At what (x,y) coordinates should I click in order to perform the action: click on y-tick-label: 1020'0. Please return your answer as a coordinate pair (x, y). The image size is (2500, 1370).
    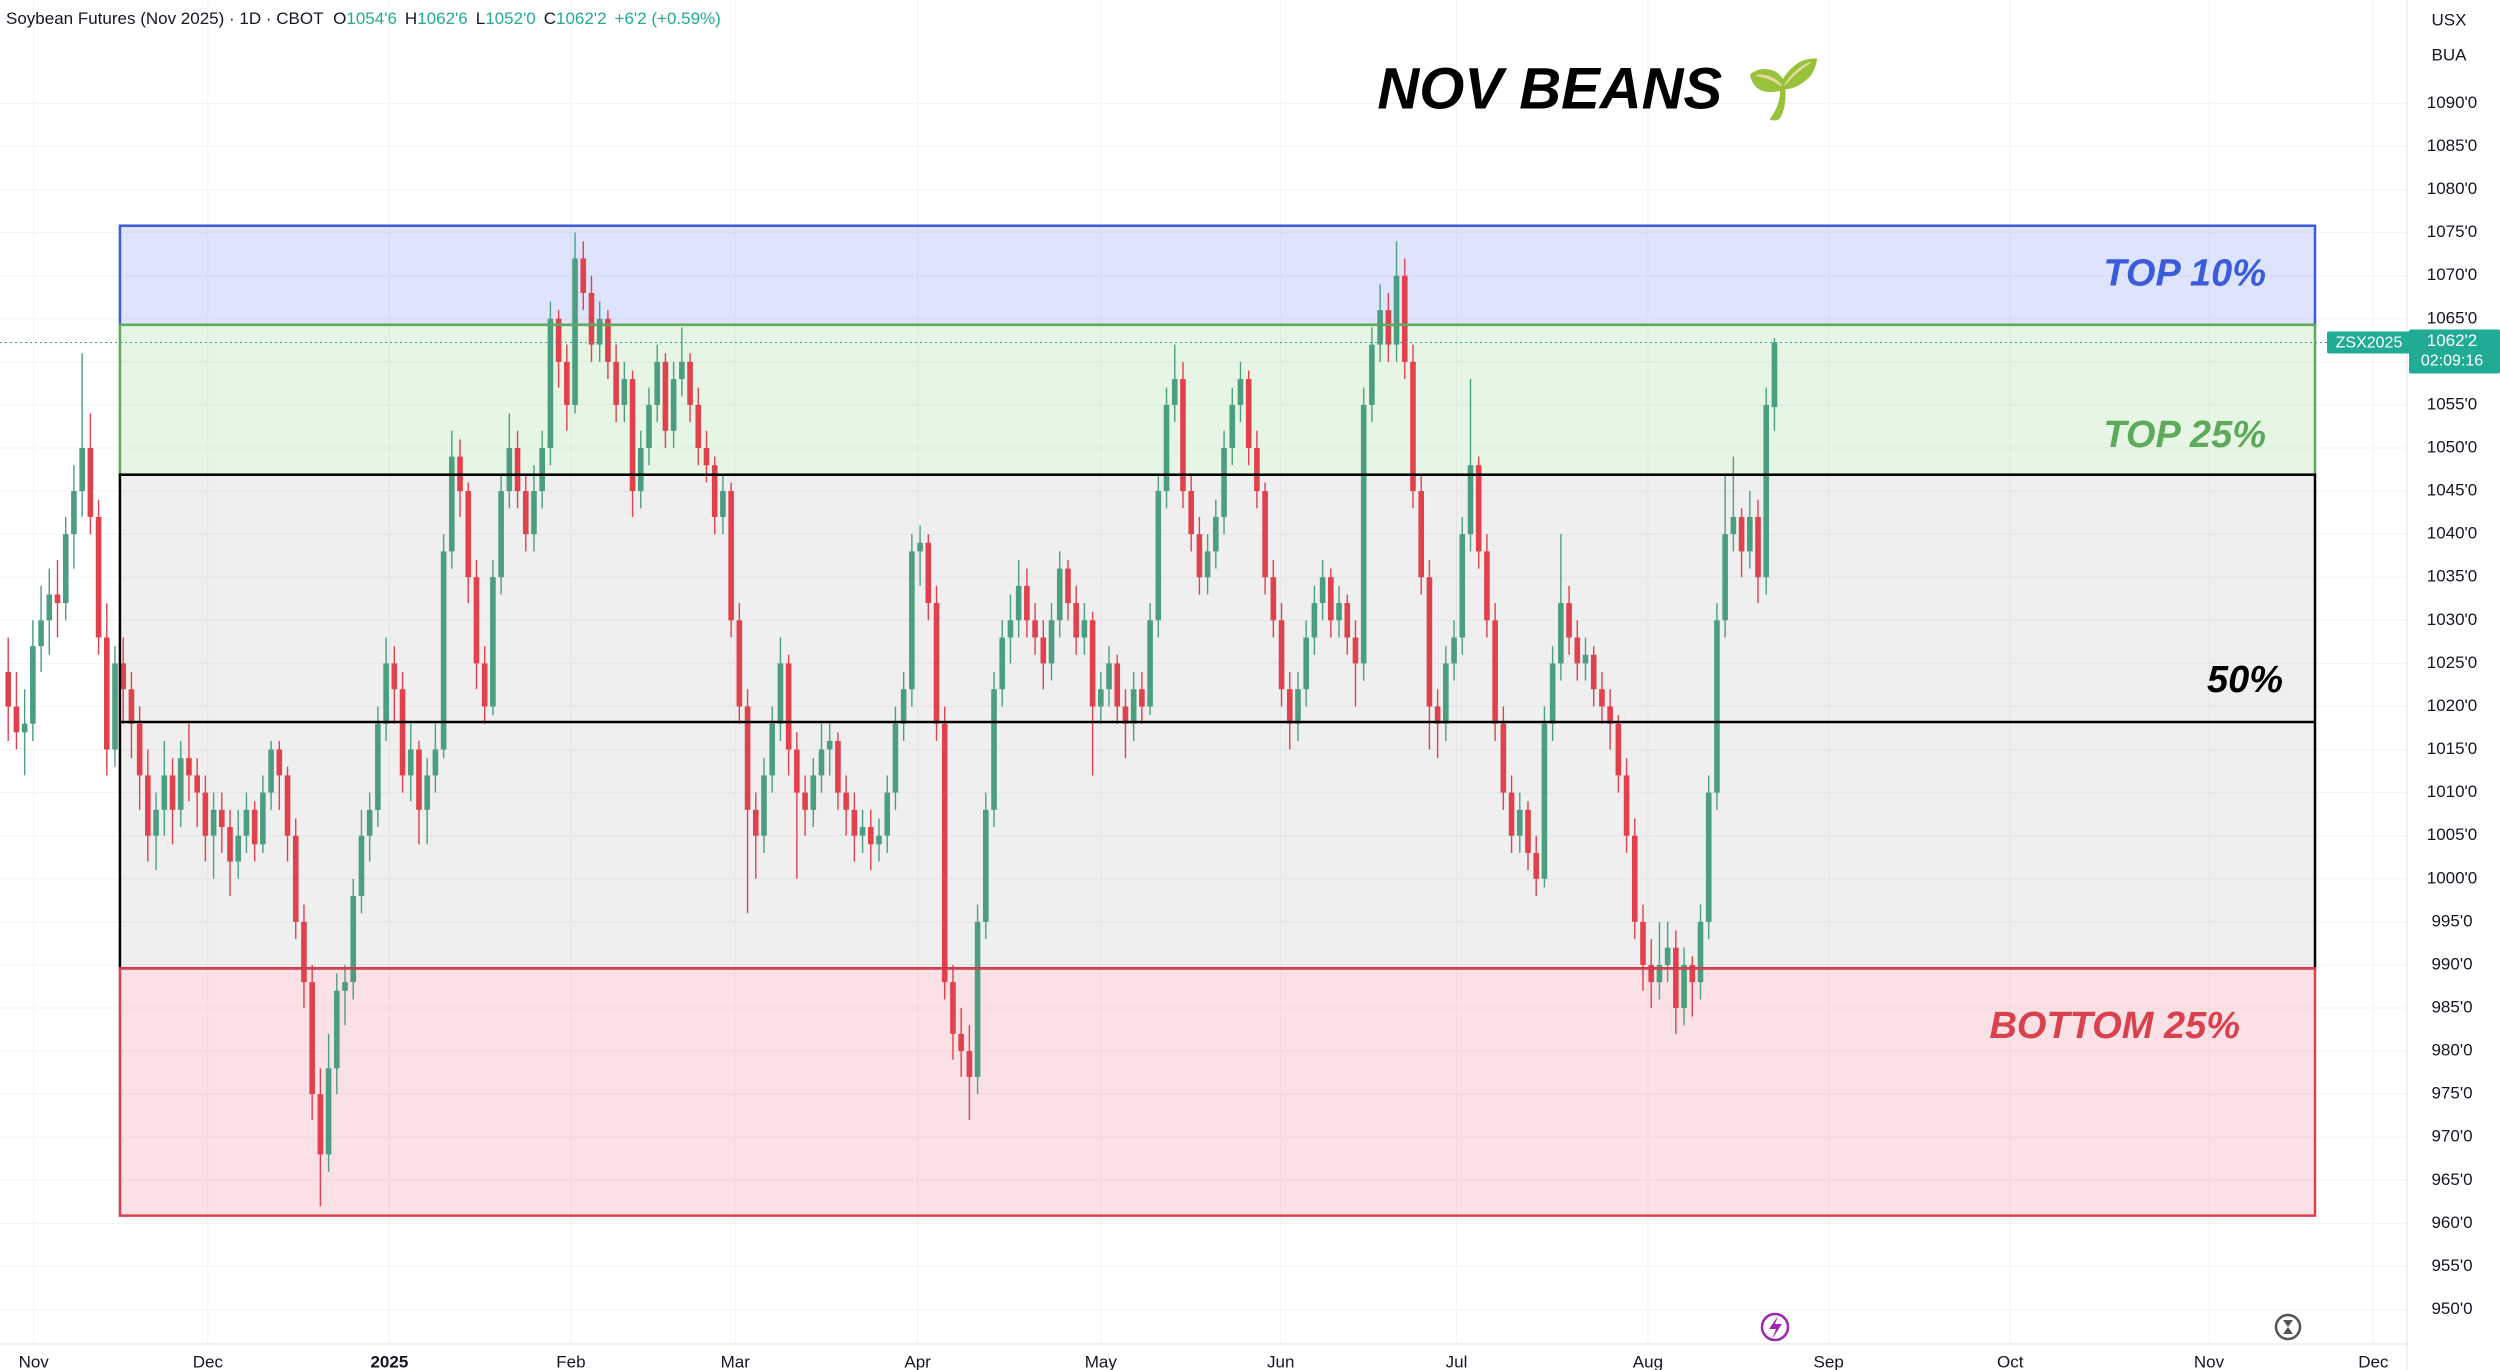
    Looking at the image, I should click on (2452, 705).